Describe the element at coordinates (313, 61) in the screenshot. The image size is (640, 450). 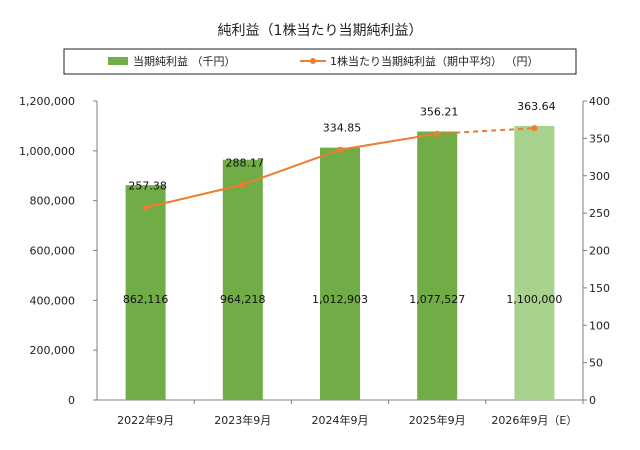
I see `legend-line-marker` at that location.